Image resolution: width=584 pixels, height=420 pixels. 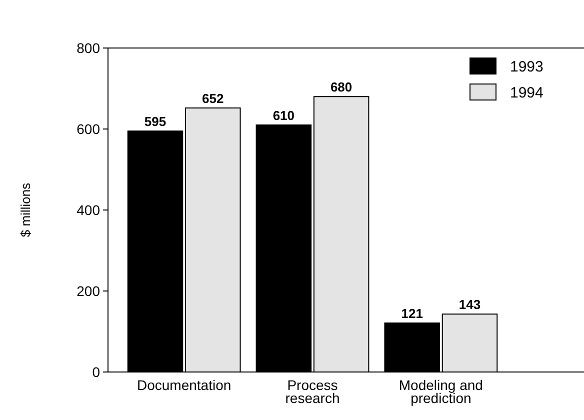 What do you see at coordinates (25, 210) in the screenshot?
I see `y-axis-title: $ millions` at bounding box center [25, 210].